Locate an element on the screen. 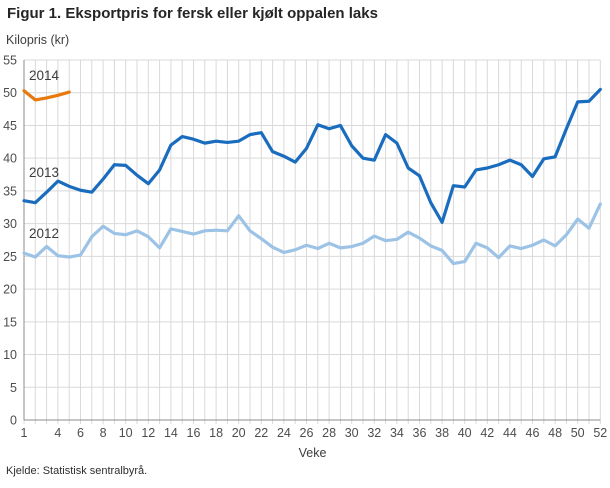 Image resolution: width=610 pixels, height=488 pixels. series-line-2012 is located at coordinates (312, 234).